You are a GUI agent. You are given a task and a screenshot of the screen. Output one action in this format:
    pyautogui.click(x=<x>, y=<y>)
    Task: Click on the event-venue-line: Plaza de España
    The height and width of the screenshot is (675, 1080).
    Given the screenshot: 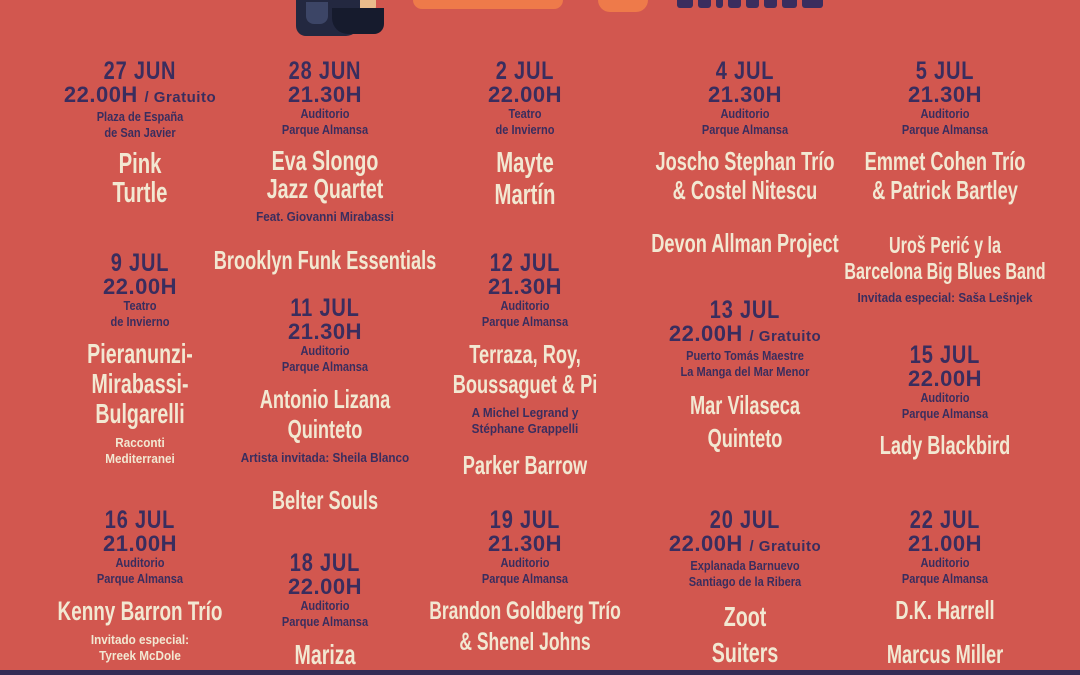 What is the action you would take?
    pyautogui.click(x=140, y=116)
    